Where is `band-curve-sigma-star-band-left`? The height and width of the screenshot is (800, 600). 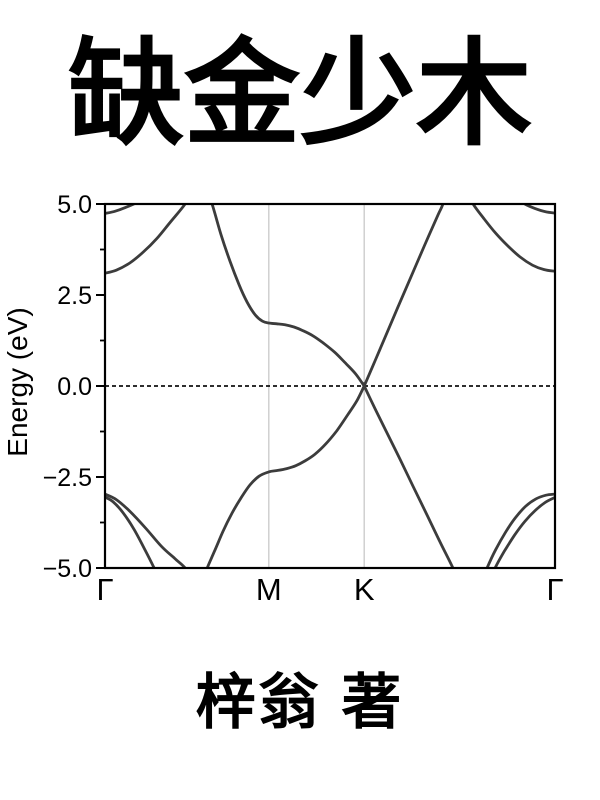
band-curve-sigma-star-band-left is located at coordinates (146, 239).